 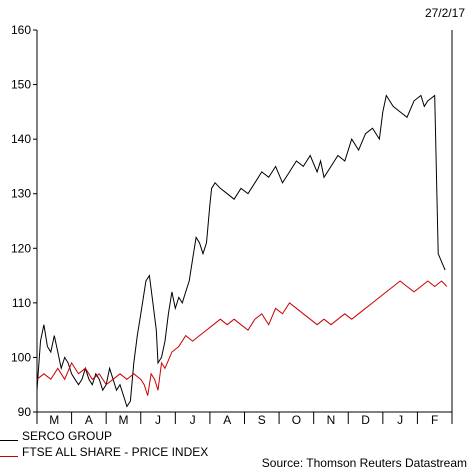 I want to click on x-tick-label-11: F, so click(x=434, y=420).